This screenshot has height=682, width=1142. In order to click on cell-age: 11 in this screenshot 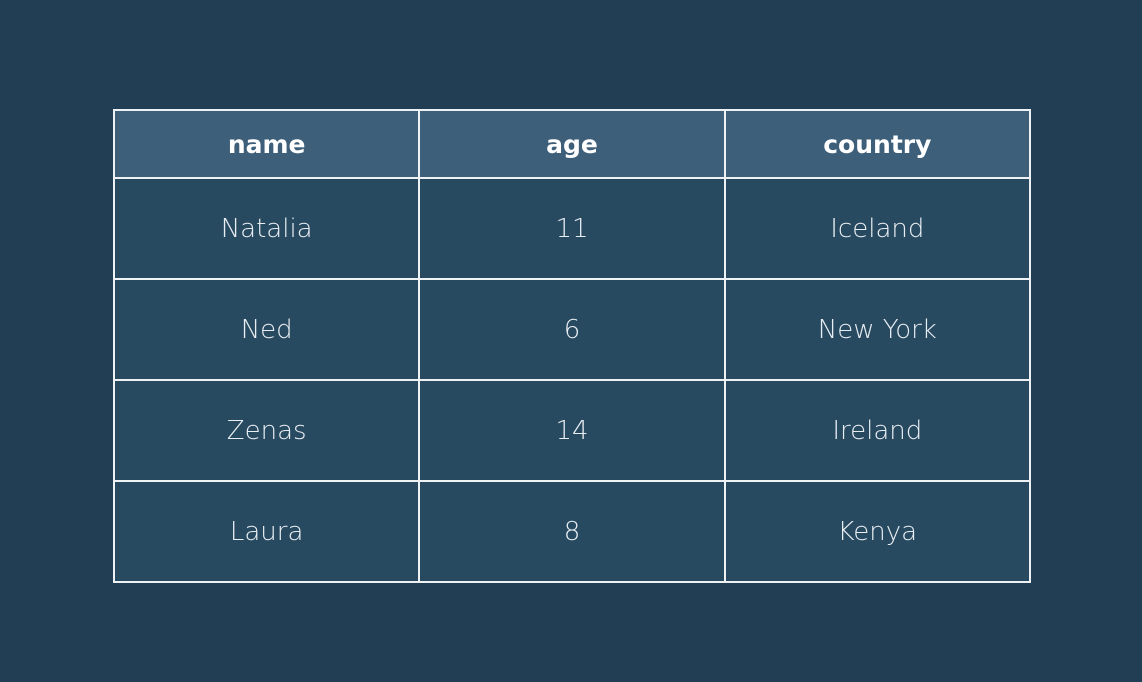, I will do `click(572, 228)`.